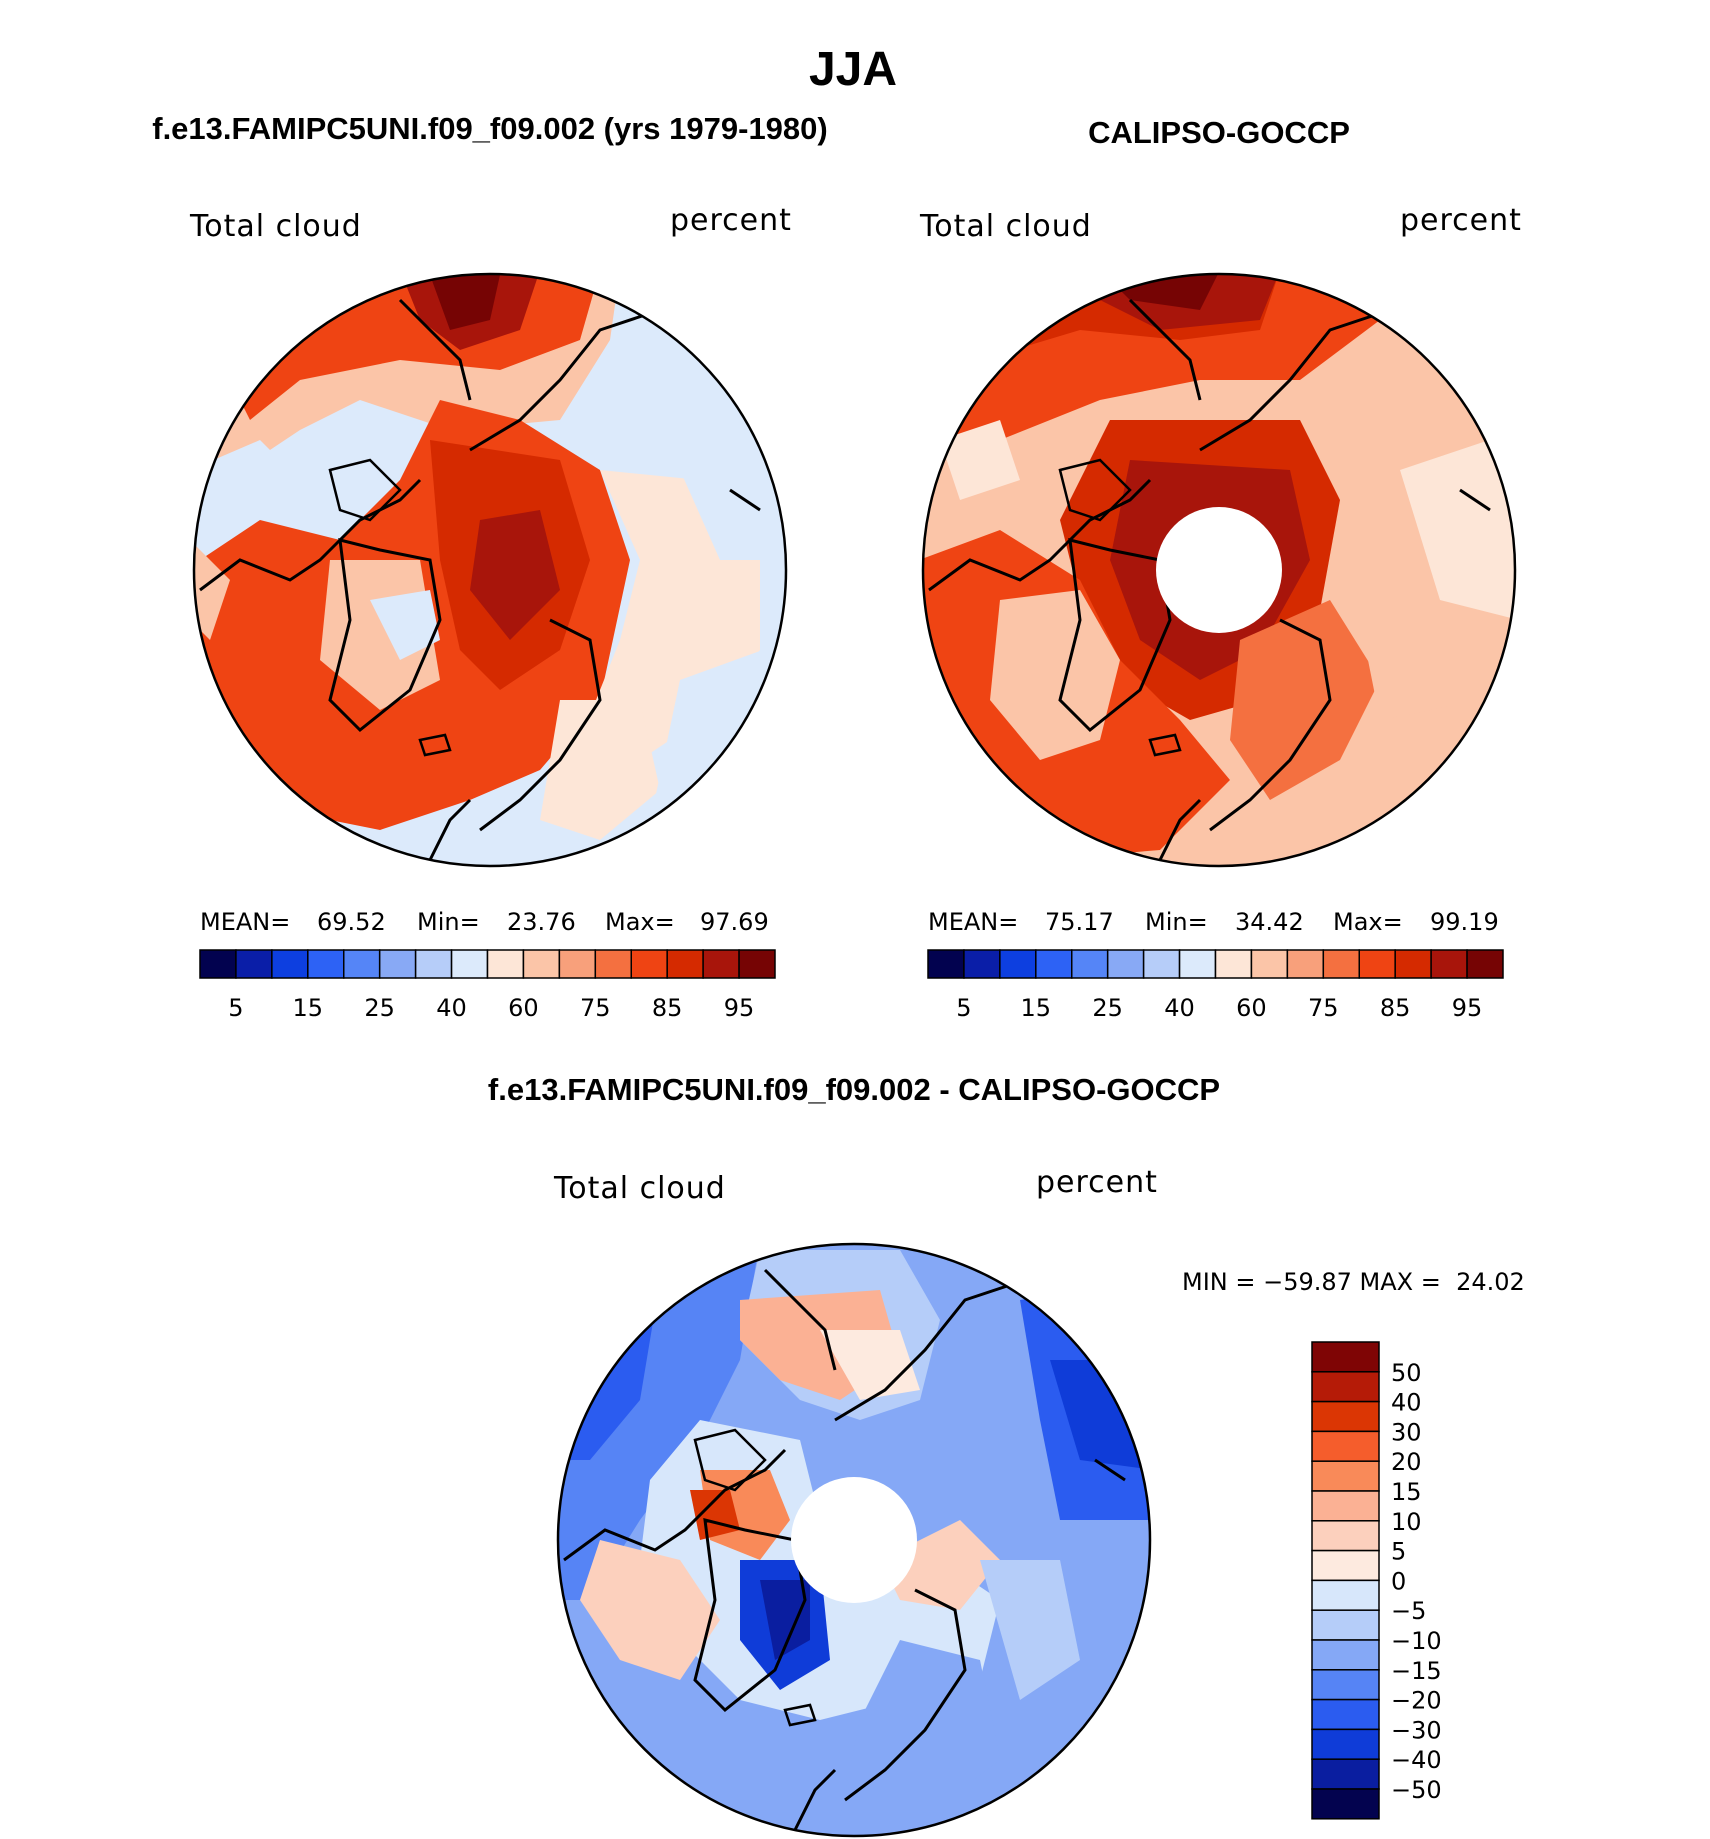 The height and width of the screenshot is (1839, 1710). Describe the element at coordinates (379, 1008) in the screenshot. I see `model-colorbar-tick-label: 25` at that location.